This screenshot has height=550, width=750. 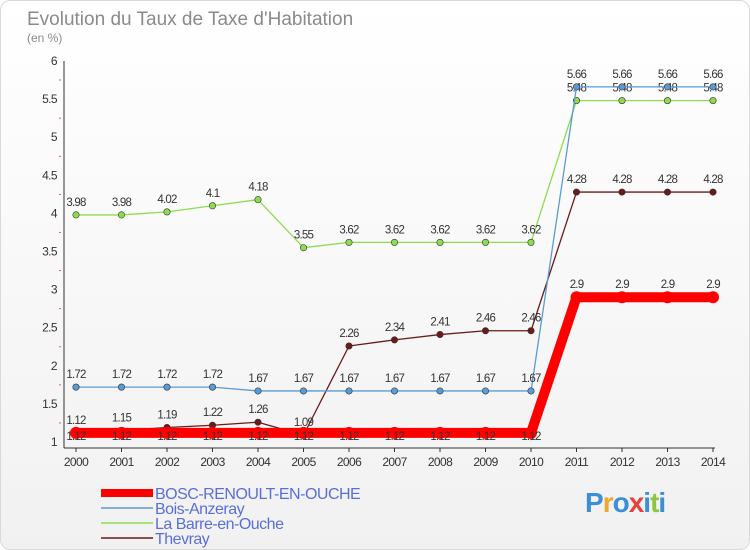 What do you see at coordinates (258, 188) in the screenshot?
I see `data-label: 4.18` at bounding box center [258, 188].